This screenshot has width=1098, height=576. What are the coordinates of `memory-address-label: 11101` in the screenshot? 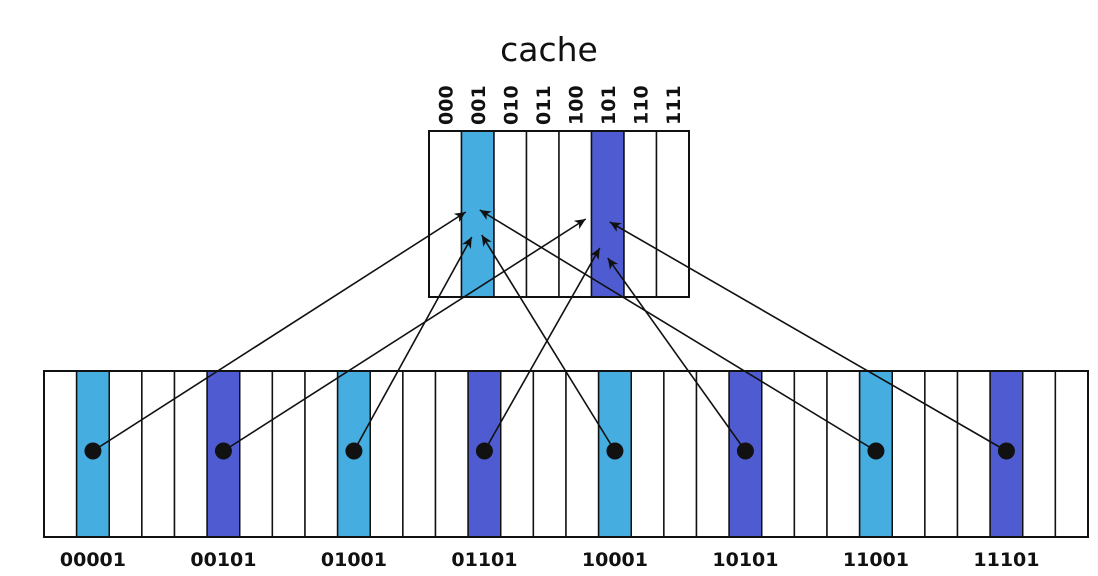 It's located at (1006, 560).